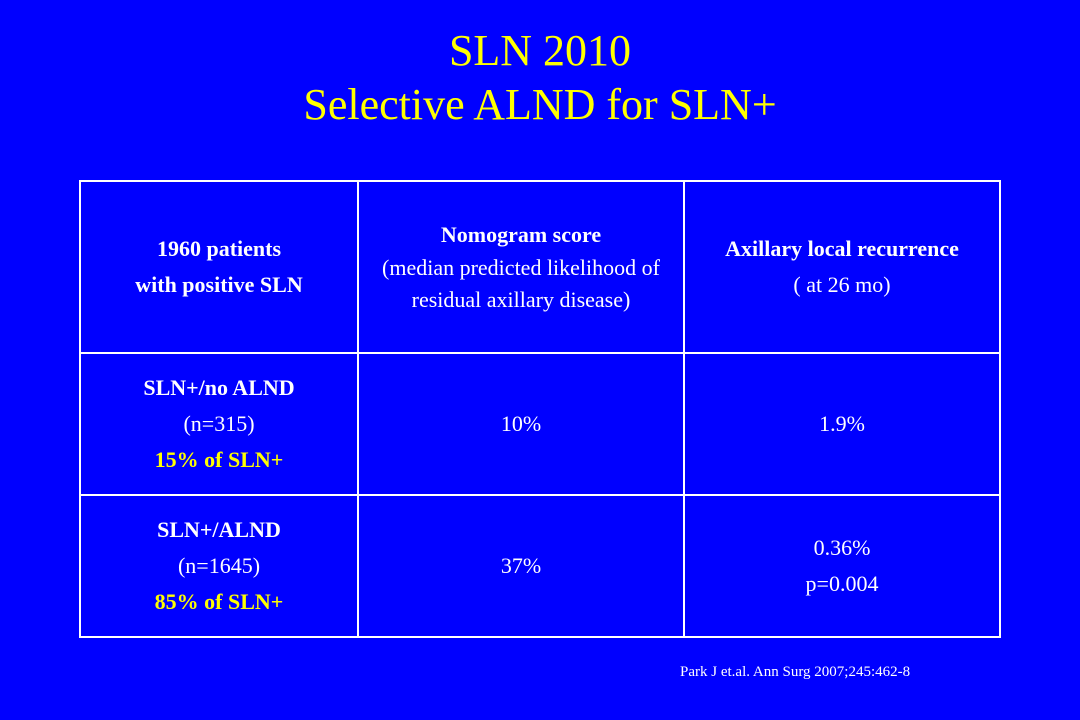  Describe the element at coordinates (540, 50) in the screenshot. I see `title-line-1: SLN 2010` at that location.